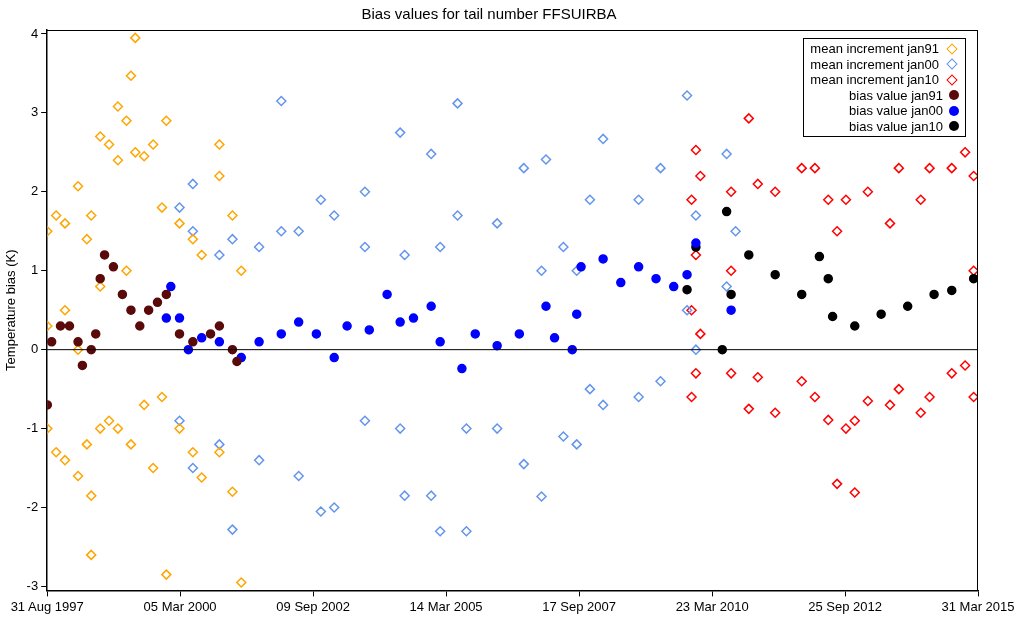  What do you see at coordinates (489, 14) in the screenshot?
I see `chart-title: Bias values for tail number FFSUIRBA` at bounding box center [489, 14].